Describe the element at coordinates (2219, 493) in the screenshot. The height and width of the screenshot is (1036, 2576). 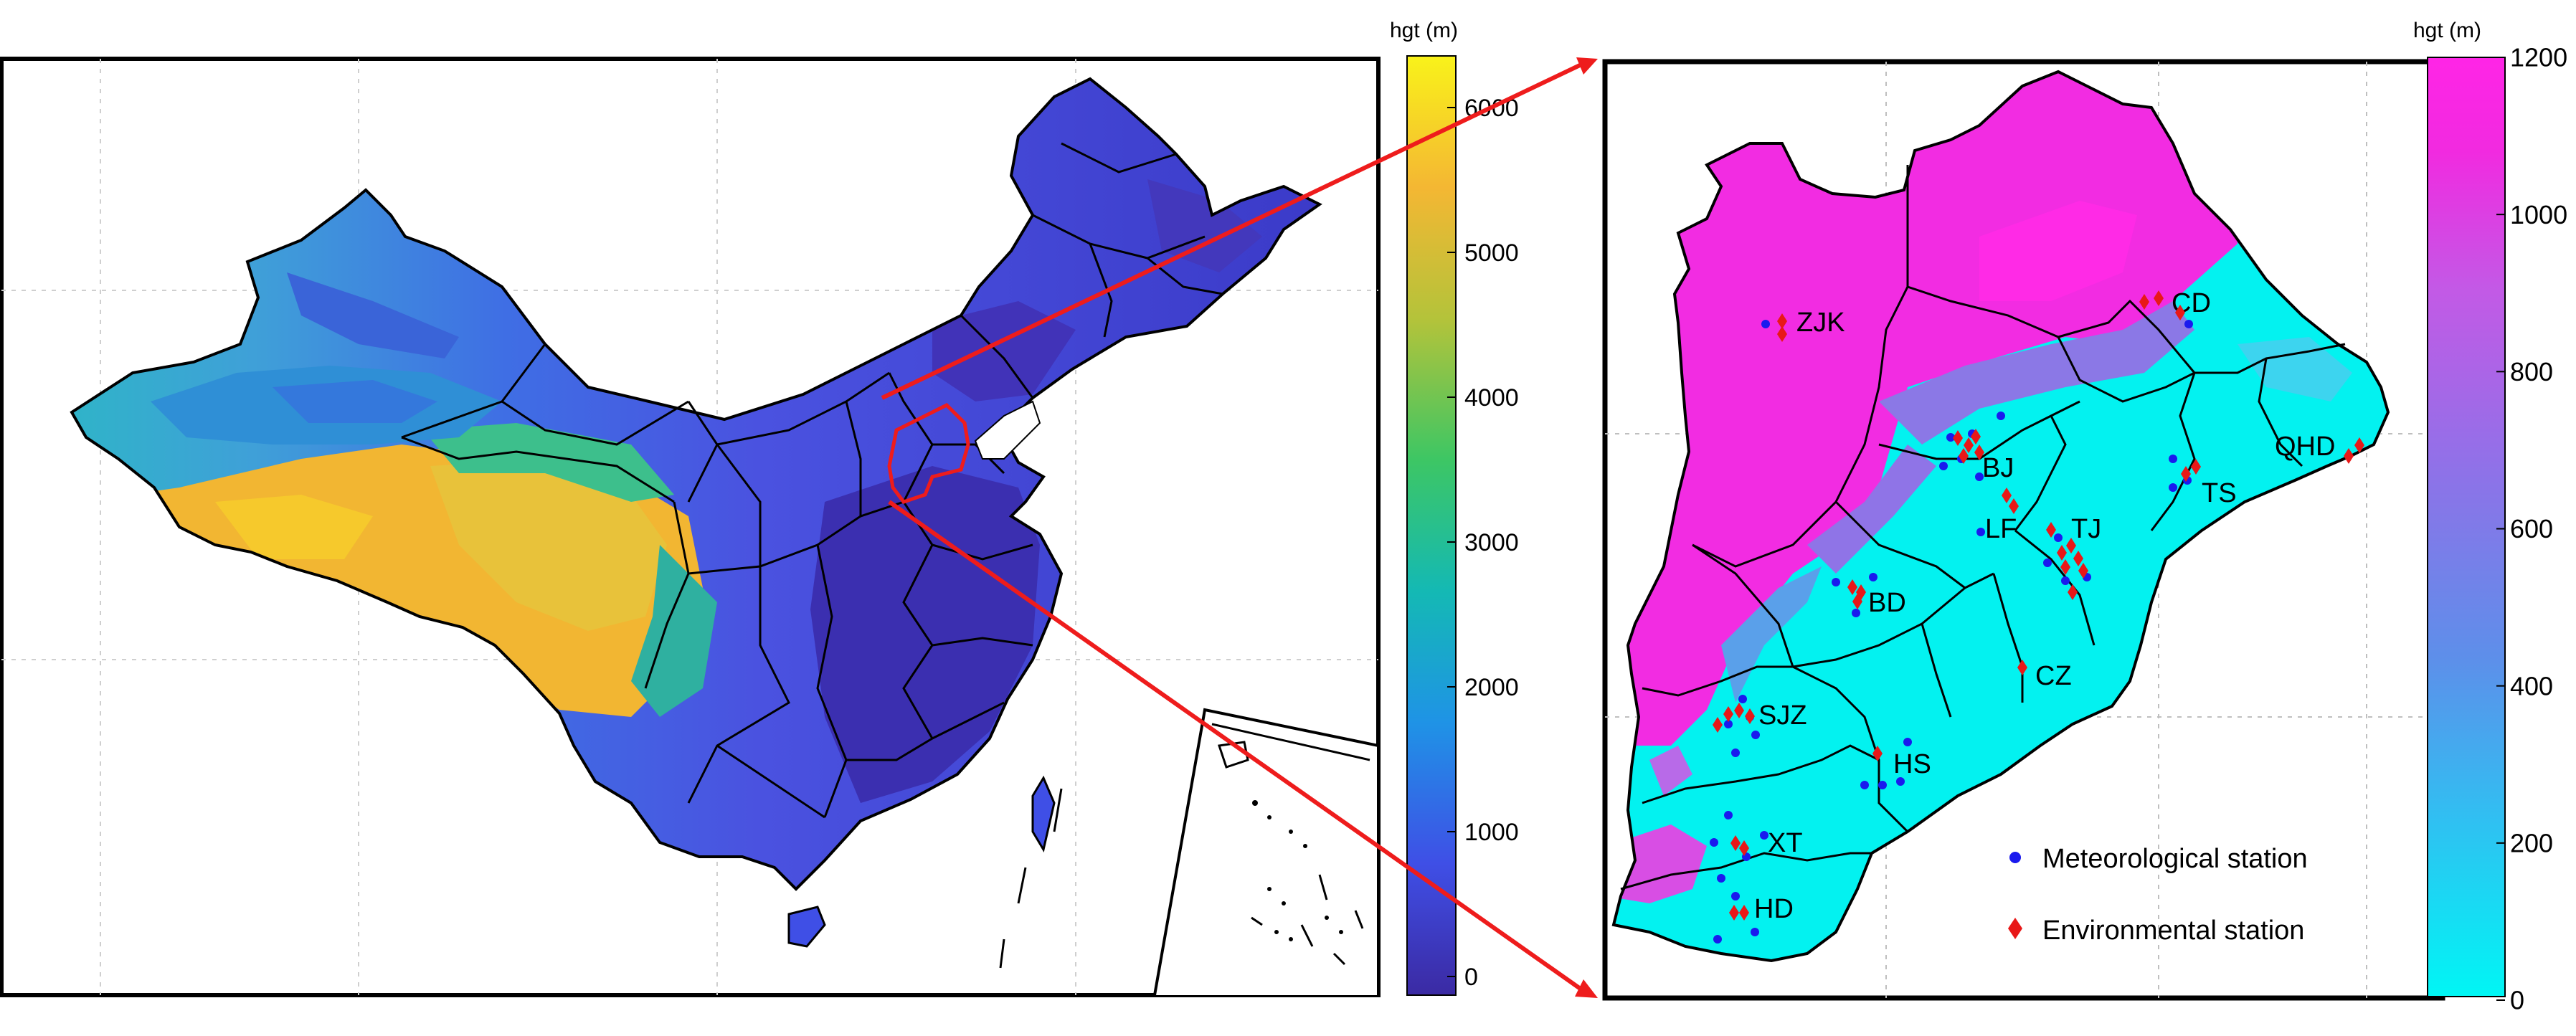
I see `city-label-ts: TS` at that location.